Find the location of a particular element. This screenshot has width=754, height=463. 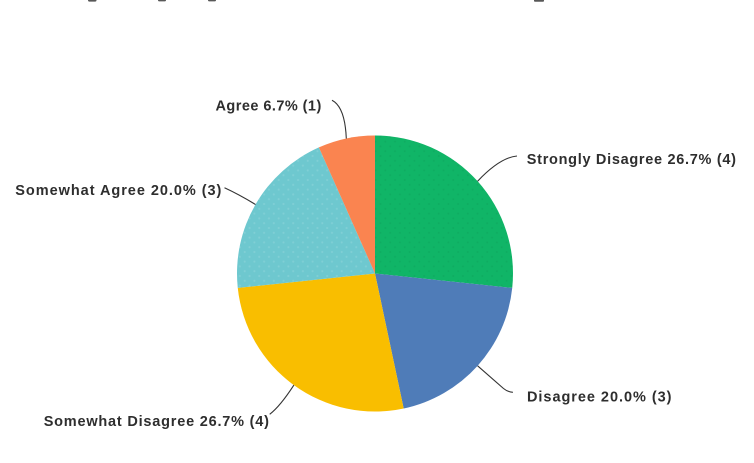

svg-text: Strongly Disagree 26.7% (4) is located at coordinates (632, 160).